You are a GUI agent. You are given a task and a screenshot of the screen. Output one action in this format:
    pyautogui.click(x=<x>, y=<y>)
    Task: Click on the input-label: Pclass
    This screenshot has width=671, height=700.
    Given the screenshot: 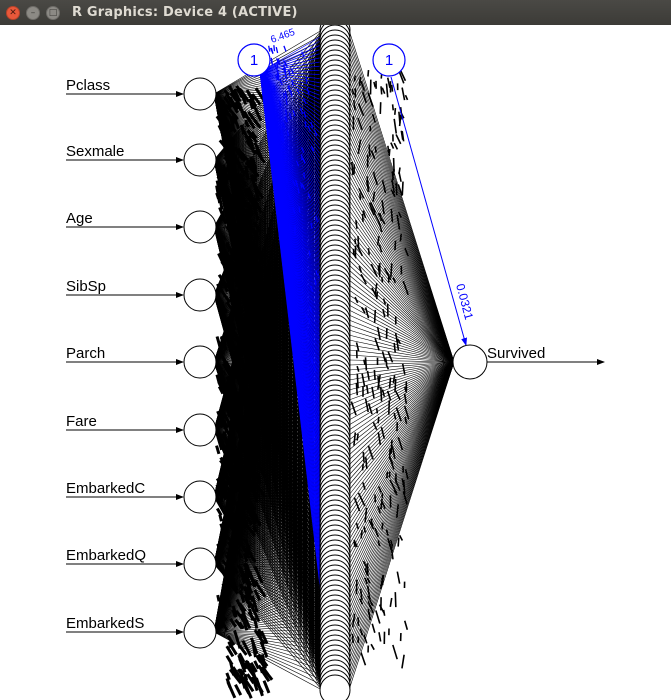 What is the action you would take?
    pyautogui.click(x=88, y=85)
    